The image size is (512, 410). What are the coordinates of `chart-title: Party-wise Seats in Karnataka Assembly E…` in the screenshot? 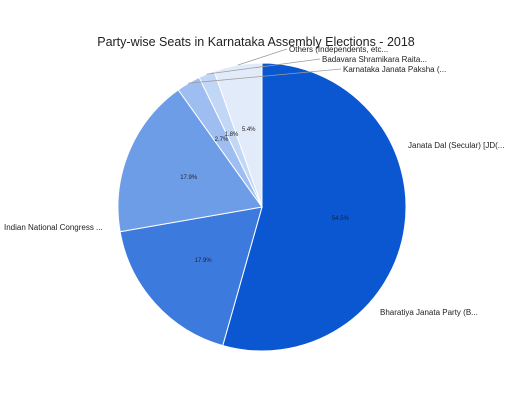 It's located at (256, 42).